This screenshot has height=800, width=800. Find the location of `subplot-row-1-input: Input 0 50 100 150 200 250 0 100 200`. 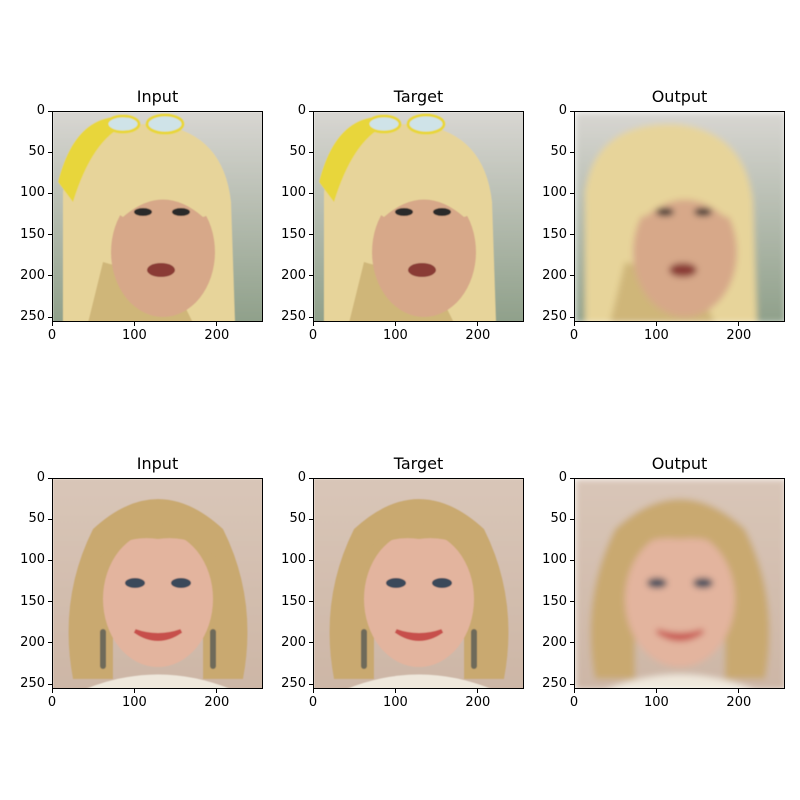

subplot-row-1-input: Input 0 50 100 150 200 250 0 100 200 is located at coordinates (141, 215).